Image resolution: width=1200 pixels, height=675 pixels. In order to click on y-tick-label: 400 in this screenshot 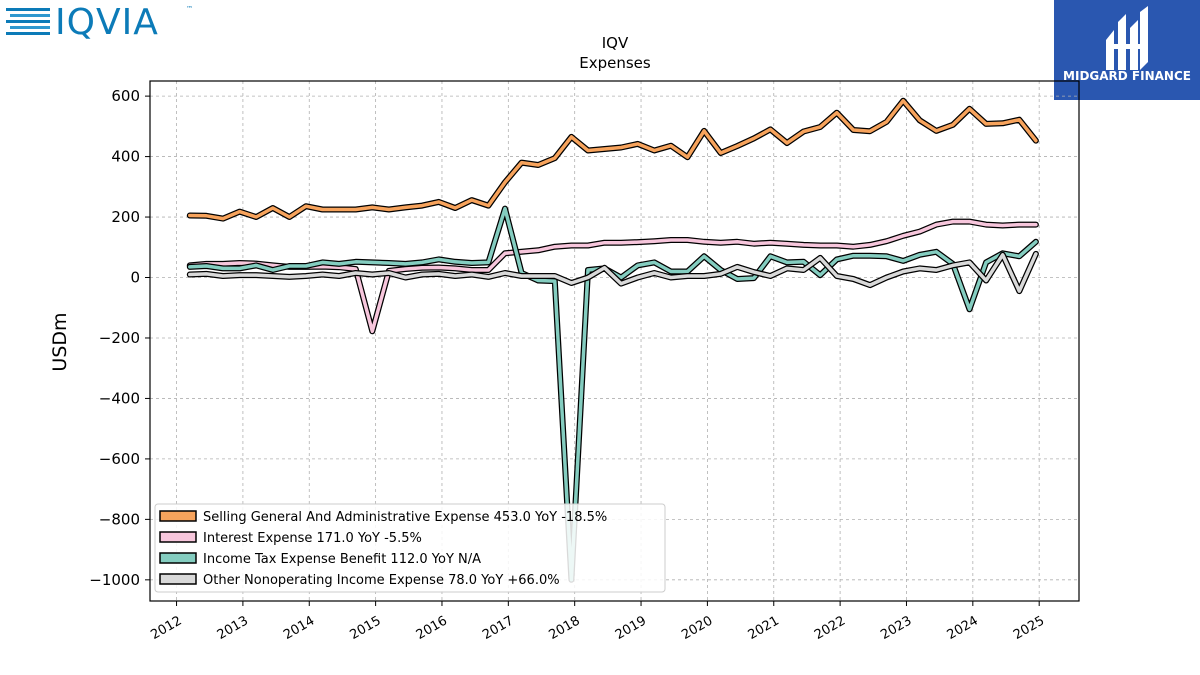, I will do `click(125, 157)`.